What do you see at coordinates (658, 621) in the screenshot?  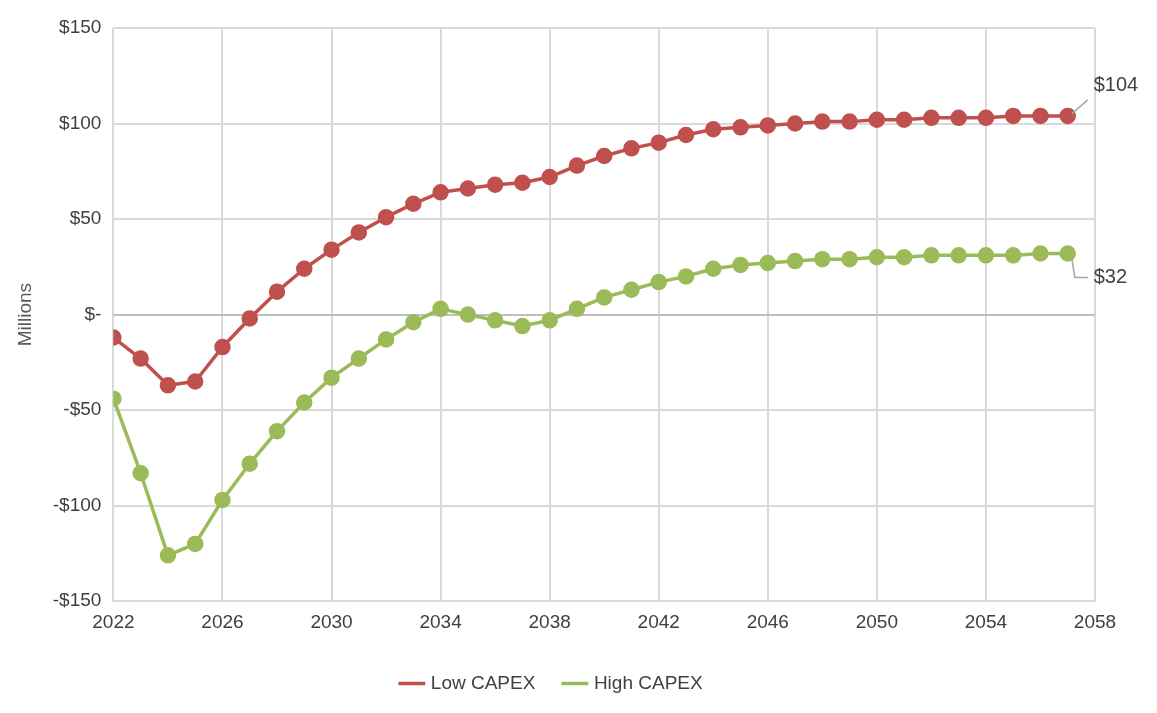 I see `x-tick-label: 2042` at bounding box center [658, 621].